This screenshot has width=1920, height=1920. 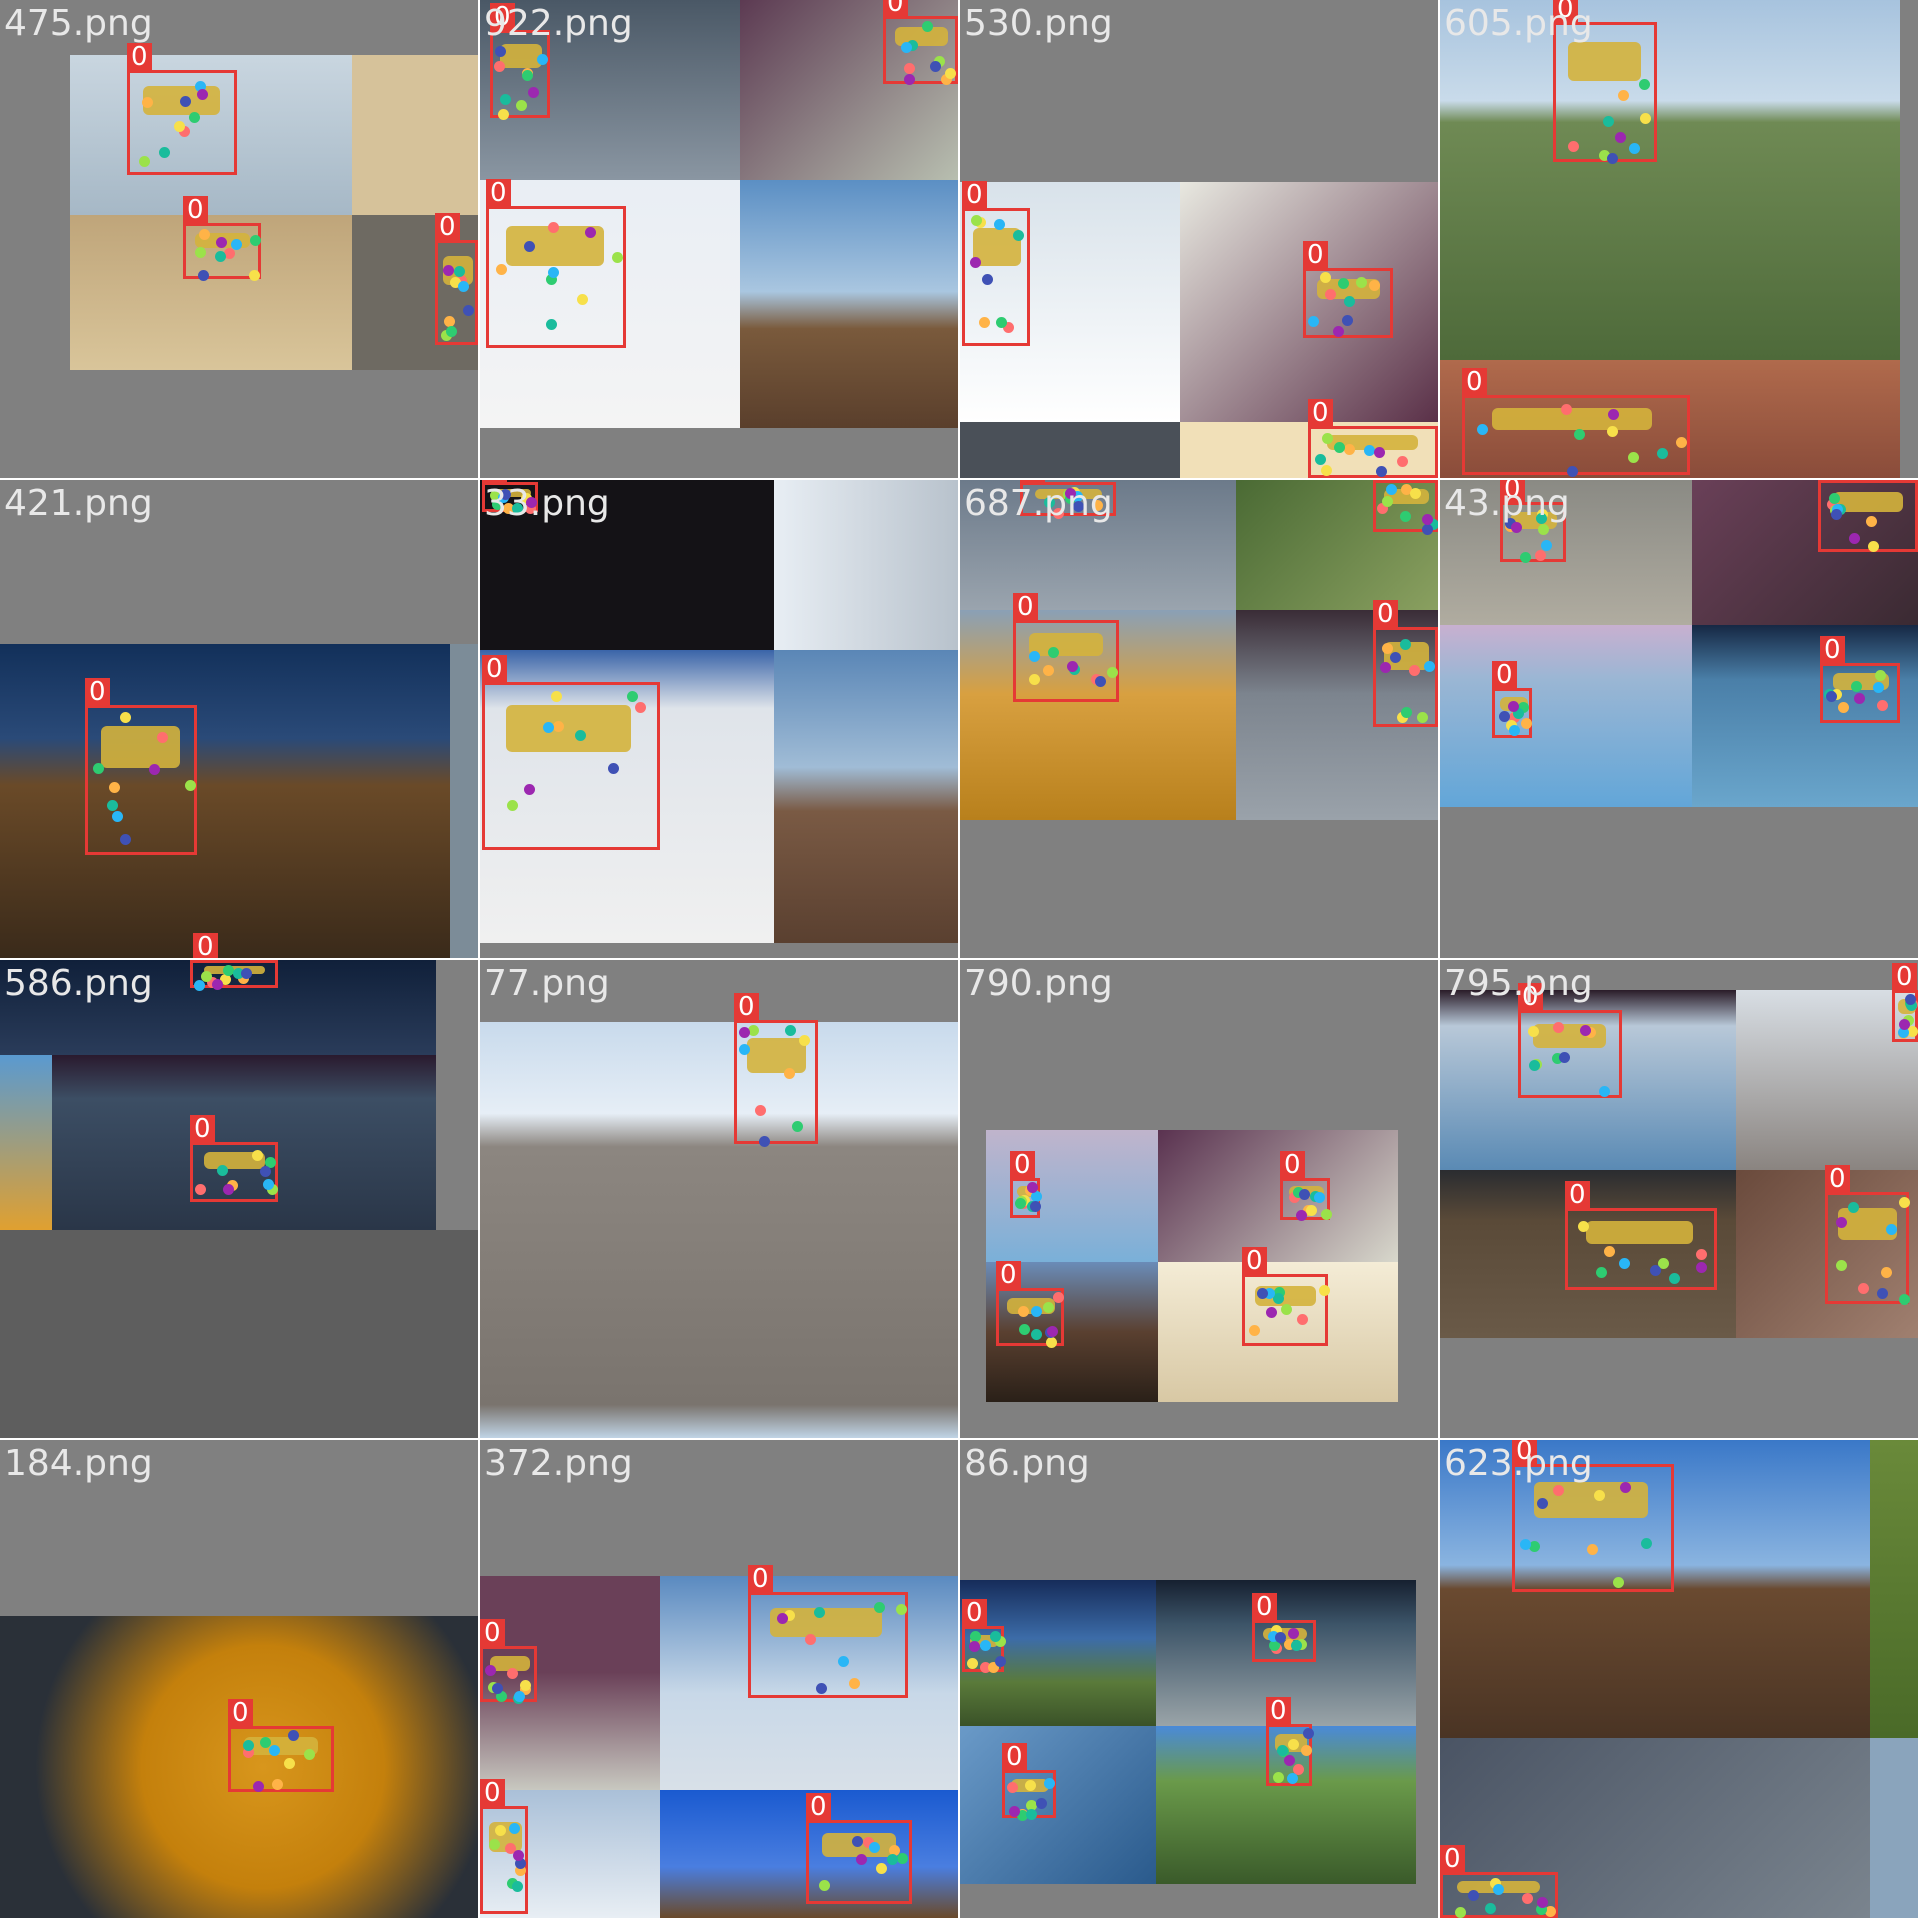 What do you see at coordinates (719, 719) in the screenshot?
I see `tile-33: 0 0 33.png` at bounding box center [719, 719].